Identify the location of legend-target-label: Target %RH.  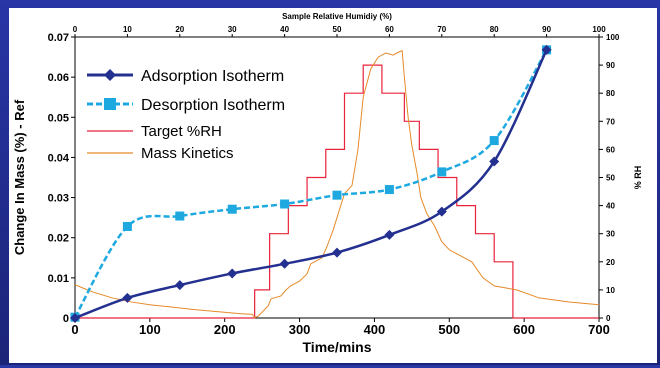
(181, 131).